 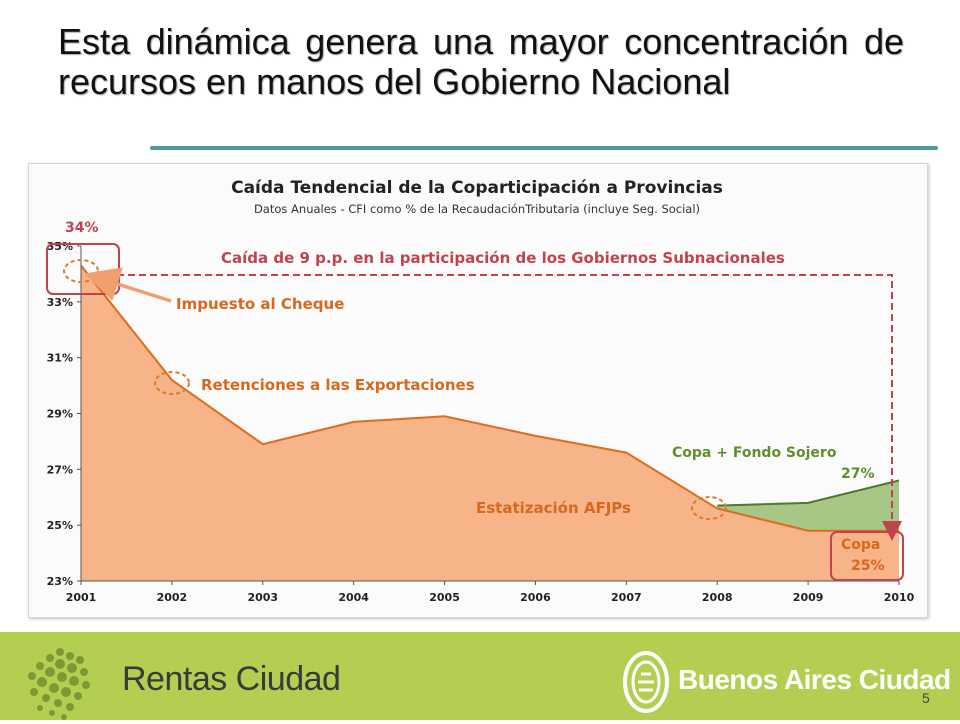 What do you see at coordinates (60, 246) in the screenshot?
I see `y-tick-label: 35%` at bounding box center [60, 246].